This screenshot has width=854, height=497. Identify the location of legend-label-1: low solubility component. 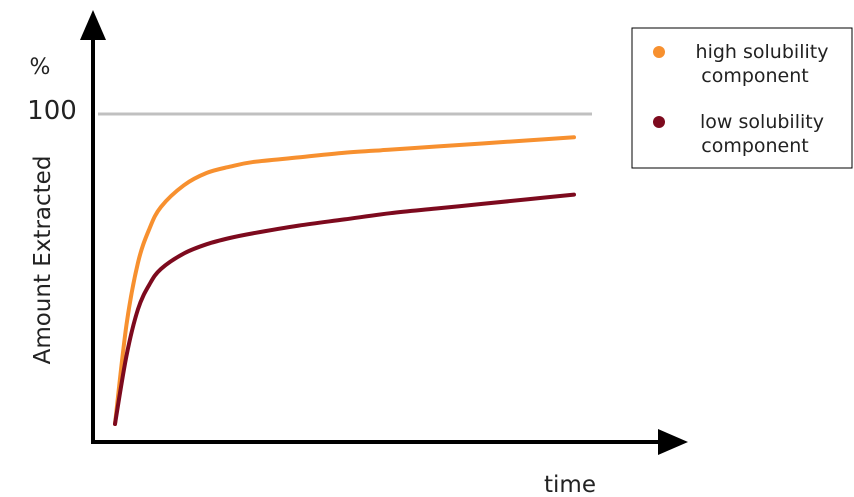
(762, 134).